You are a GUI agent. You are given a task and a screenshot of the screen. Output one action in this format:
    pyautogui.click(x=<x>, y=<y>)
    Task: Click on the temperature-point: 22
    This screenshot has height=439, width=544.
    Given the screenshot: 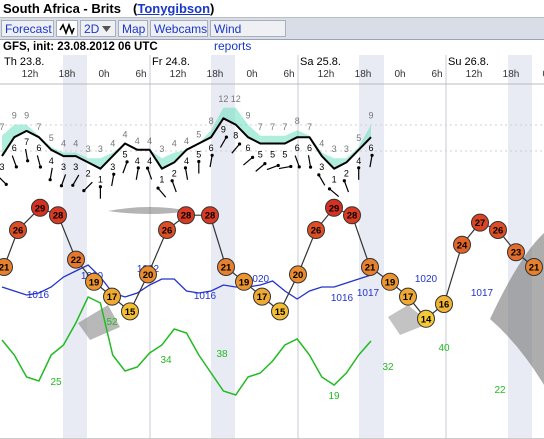 What is the action you would take?
    pyautogui.click(x=76, y=259)
    